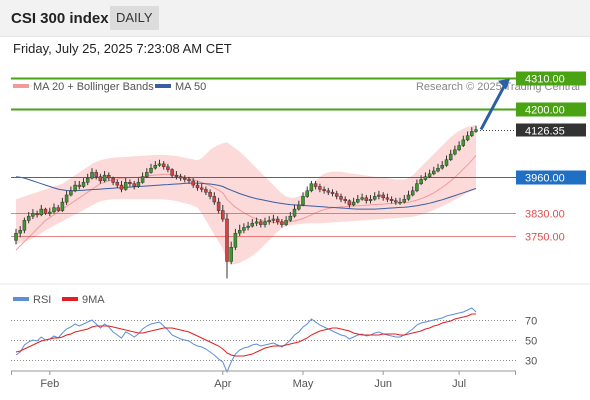 The width and height of the screenshot is (590, 400). I want to click on level-box-4200.00, so click(551, 109).